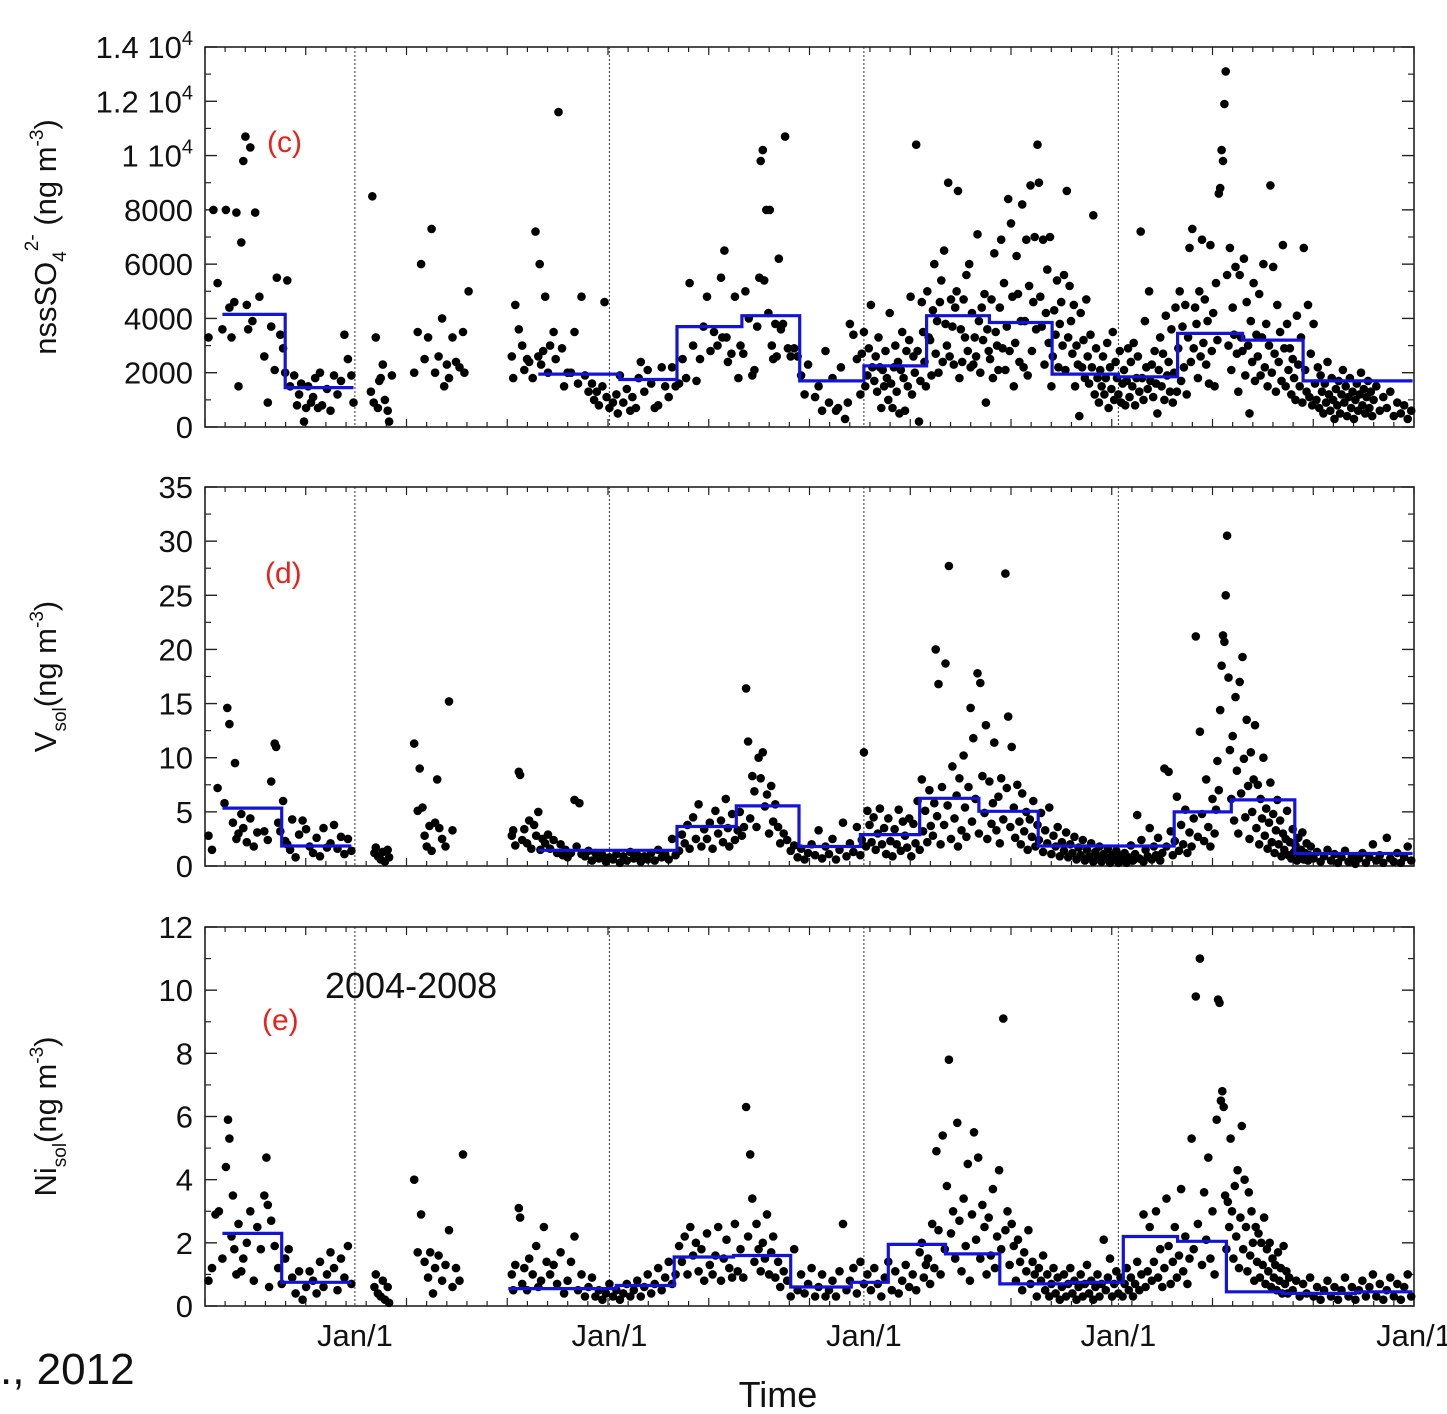 The image size is (1447, 1414). What do you see at coordinates (176, 649) in the screenshot?
I see `y-tick-label: 20` at bounding box center [176, 649].